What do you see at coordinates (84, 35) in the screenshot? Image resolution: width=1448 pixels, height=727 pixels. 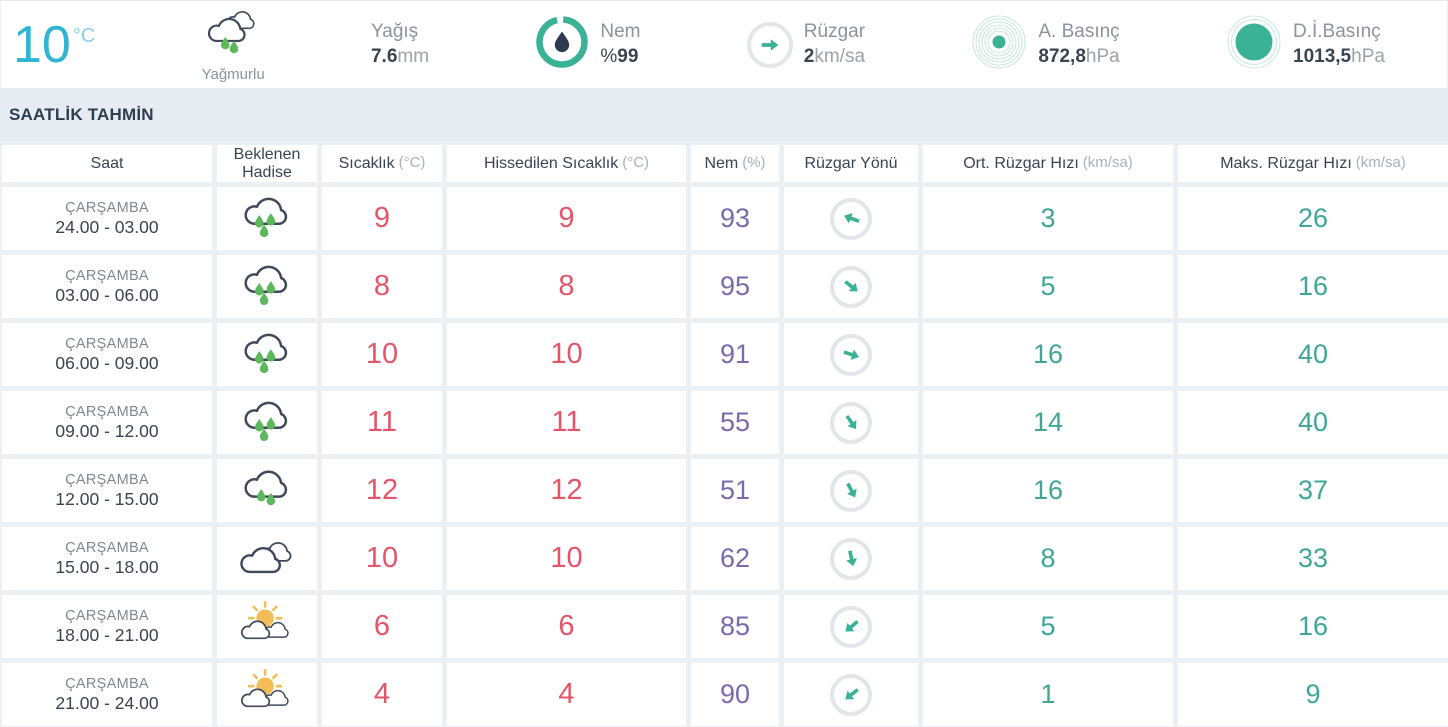 I see `current-temperature-unit: °C` at bounding box center [84, 35].